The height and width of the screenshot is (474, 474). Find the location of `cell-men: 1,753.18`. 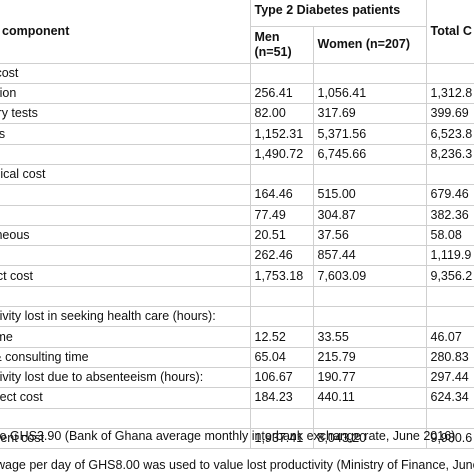

cell-men: 1,753.18 is located at coordinates (281, 276).